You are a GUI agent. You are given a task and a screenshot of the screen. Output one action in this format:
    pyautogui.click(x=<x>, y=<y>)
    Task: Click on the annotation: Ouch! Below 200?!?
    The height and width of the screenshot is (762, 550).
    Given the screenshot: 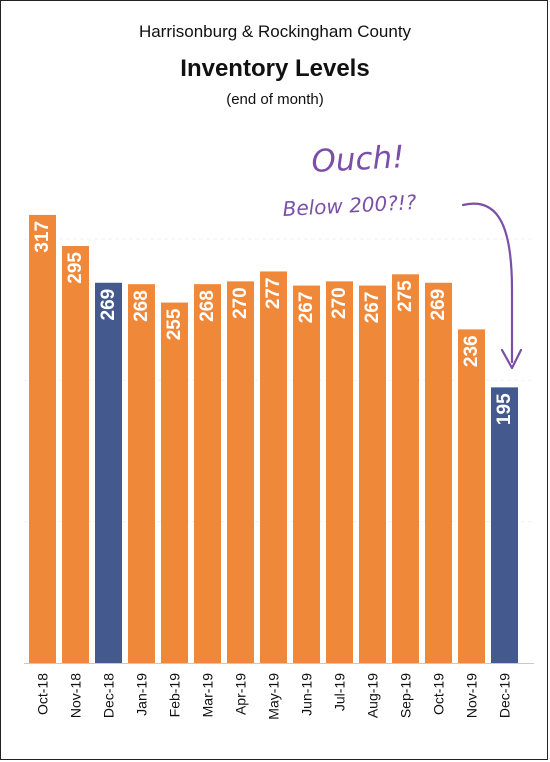 What is the action you would take?
    pyautogui.click(x=402, y=254)
    